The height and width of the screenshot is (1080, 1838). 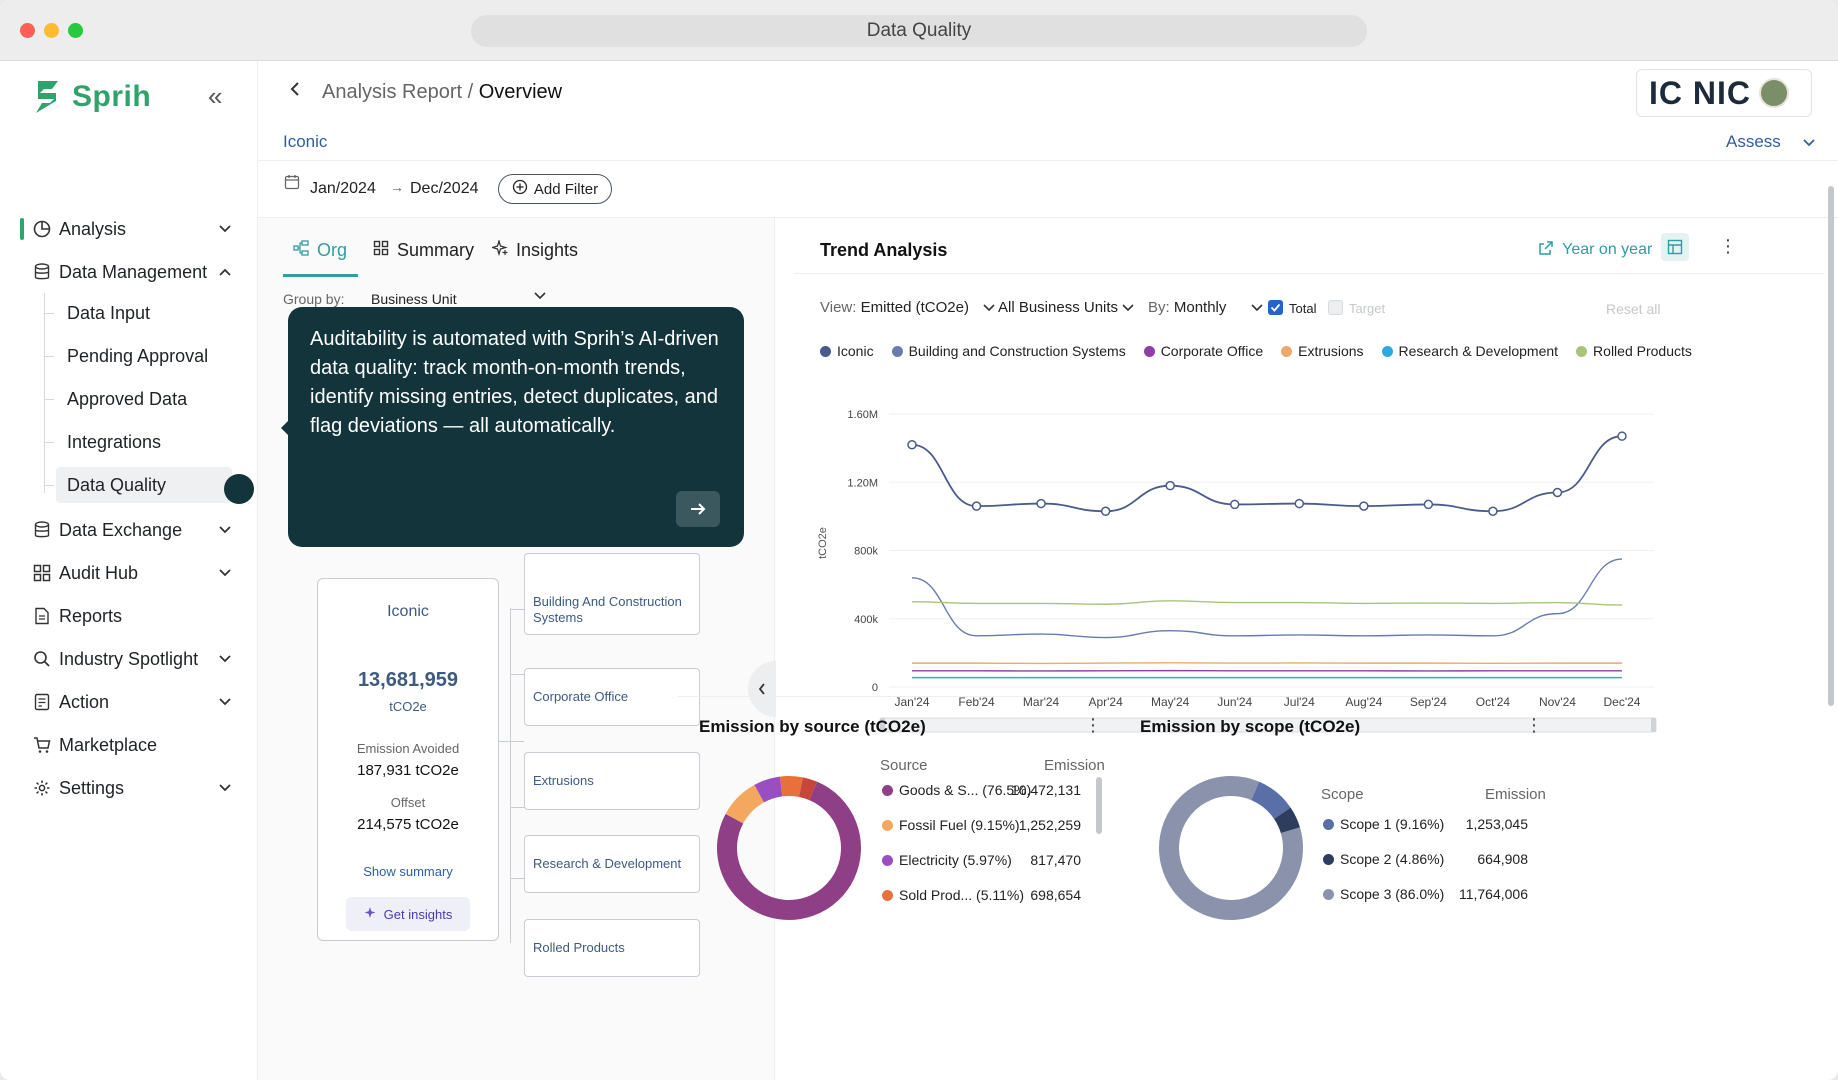 I want to click on minimize-window-button, so click(x=51, y=30).